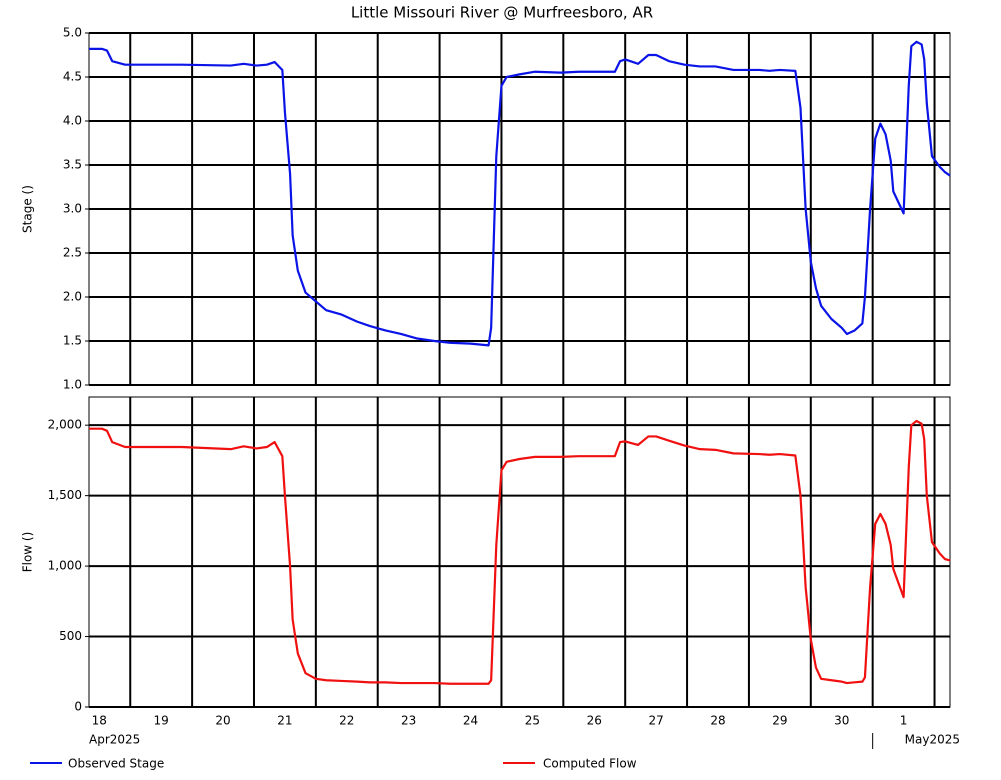 The image size is (1001, 780). Describe the element at coordinates (116, 764) in the screenshot. I see `legend-label: Observed Stage` at that location.